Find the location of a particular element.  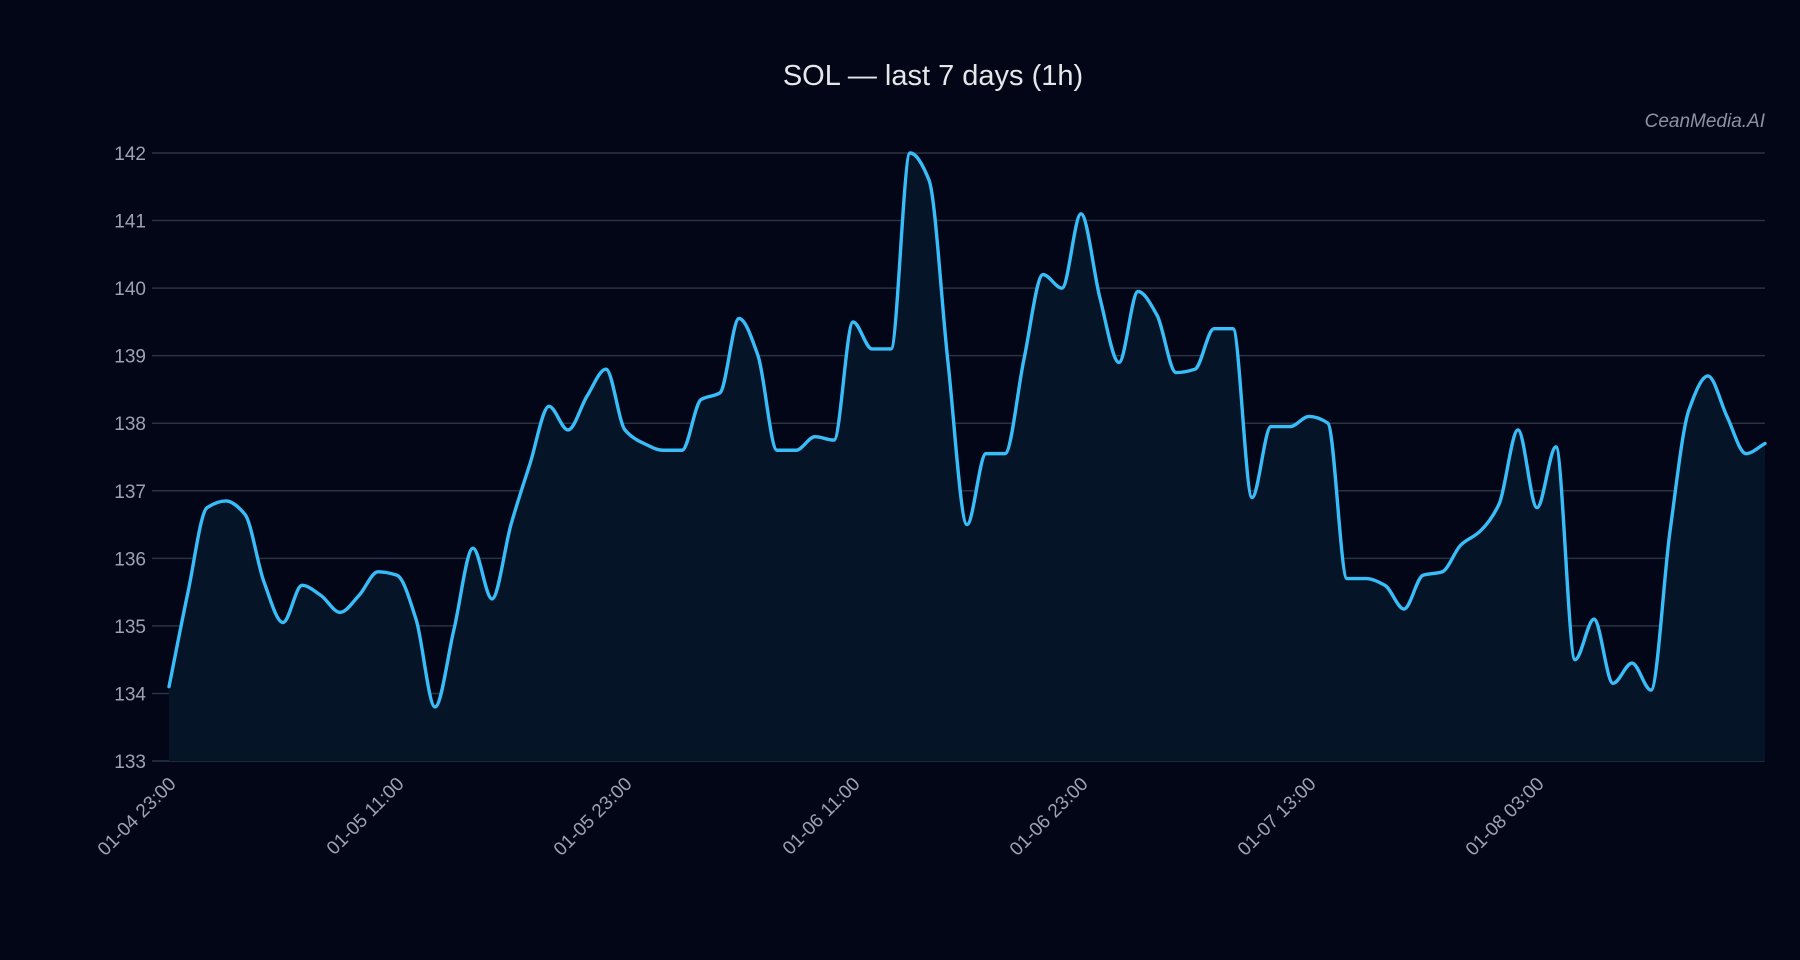

x-tick-label: 01-04 23:00 is located at coordinates (137, 817).